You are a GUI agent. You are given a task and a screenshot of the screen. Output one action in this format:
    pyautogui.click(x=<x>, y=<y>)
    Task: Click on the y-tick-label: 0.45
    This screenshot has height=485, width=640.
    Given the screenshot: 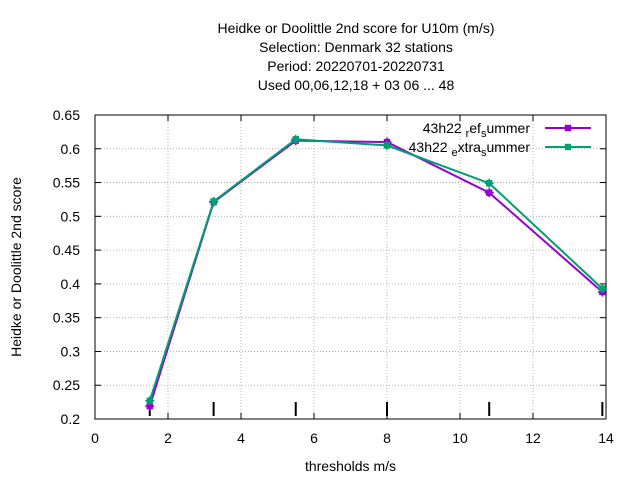 What is the action you would take?
    pyautogui.click(x=66, y=250)
    